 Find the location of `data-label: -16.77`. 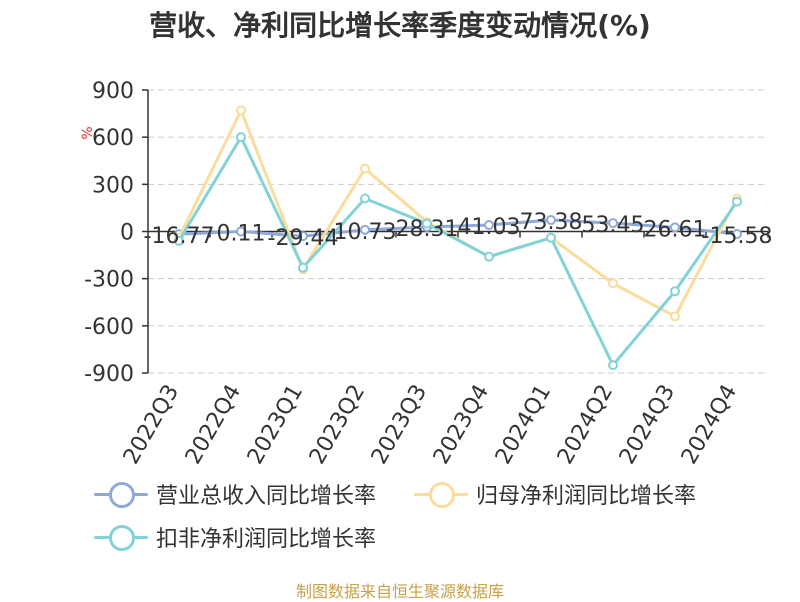

data-label: -16.77 is located at coordinates (179, 236).